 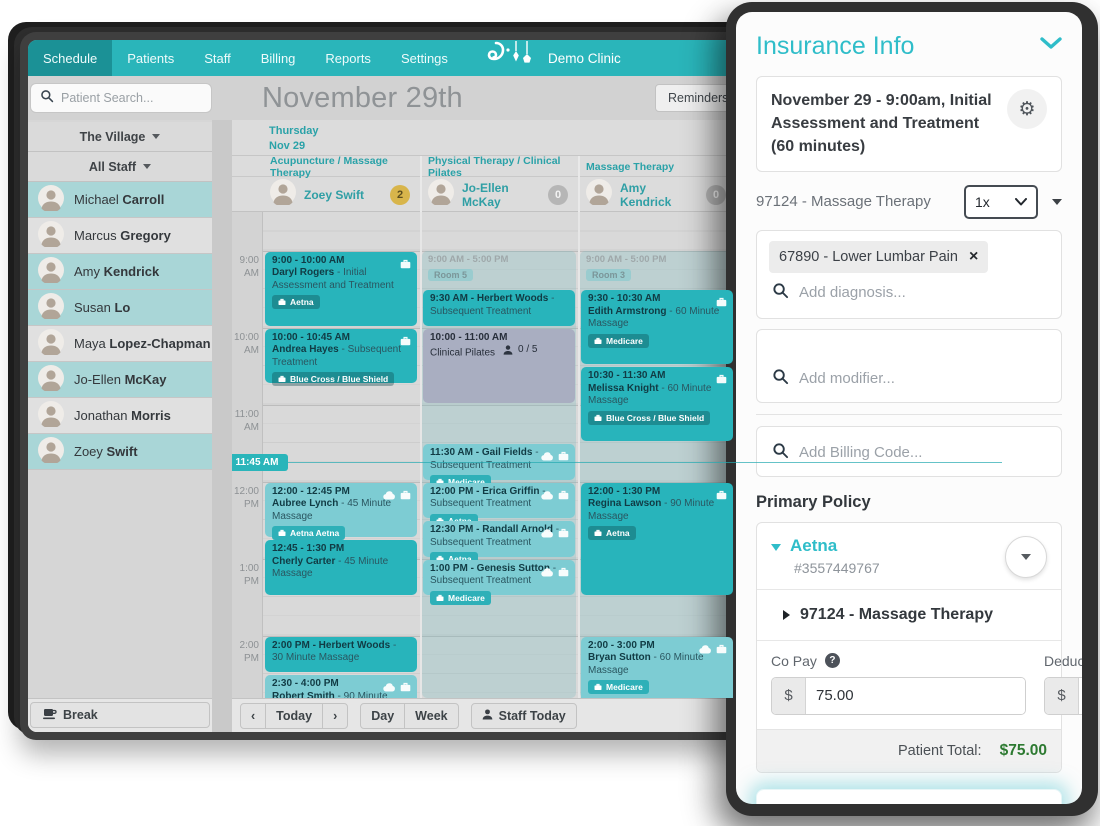 What do you see at coordinates (499, 365) in the screenshot?
I see `appointment-event: 10:00 - 11:00 AM Clinical Pilates 0 / 5` at bounding box center [499, 365].